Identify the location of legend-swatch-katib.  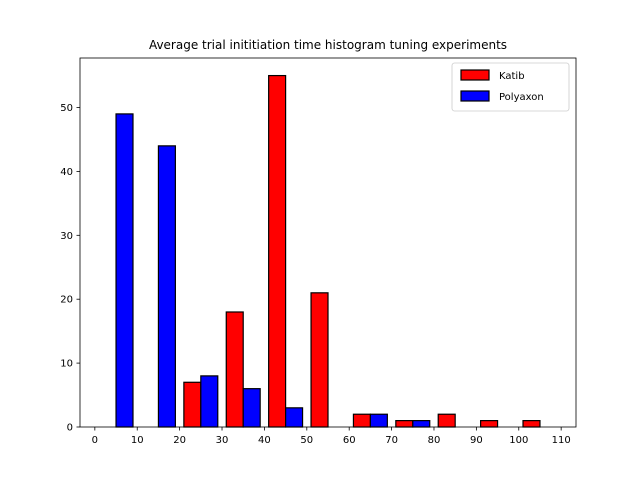
(475, 75).